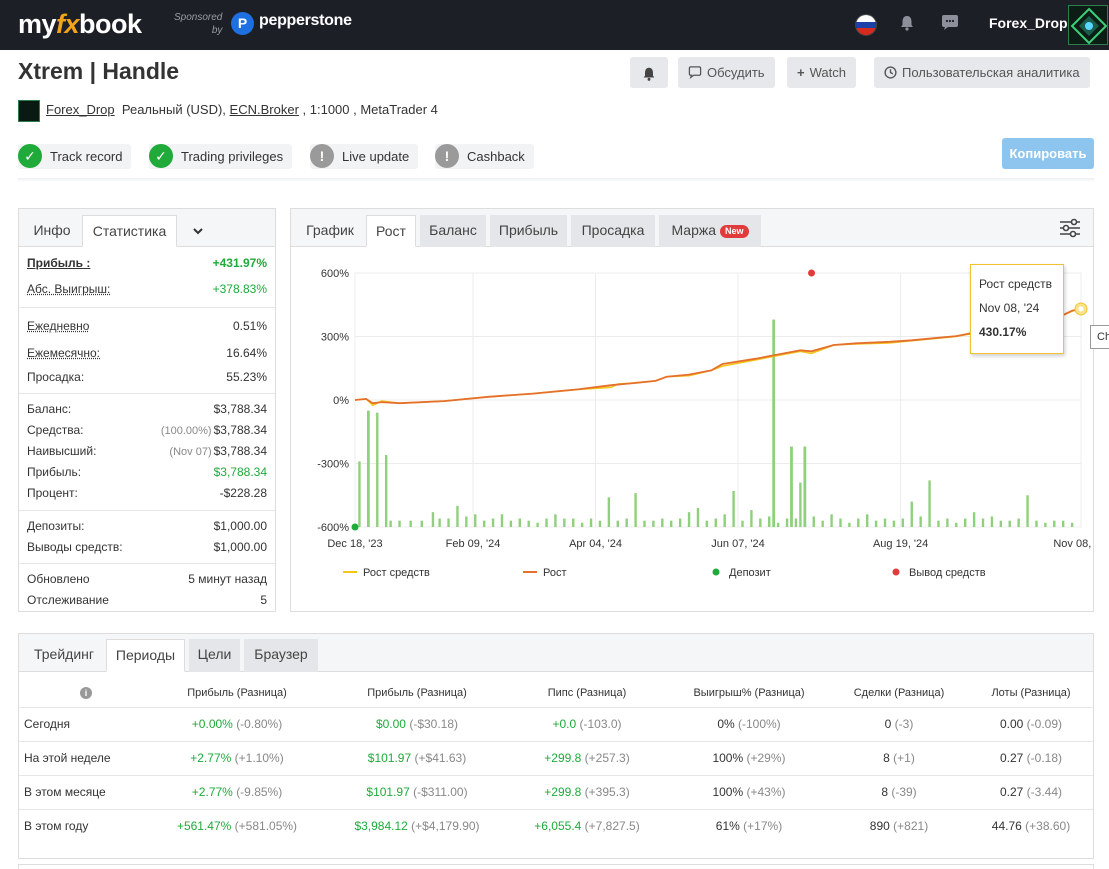  I want to click on tab-trading: Трейдинг, so click(64, 654).